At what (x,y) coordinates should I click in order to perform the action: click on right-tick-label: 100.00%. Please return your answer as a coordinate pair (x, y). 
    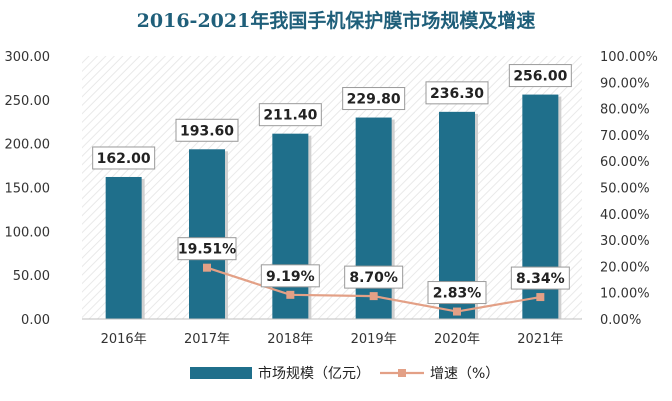
    Looking at the image, I should click on (629, 57).